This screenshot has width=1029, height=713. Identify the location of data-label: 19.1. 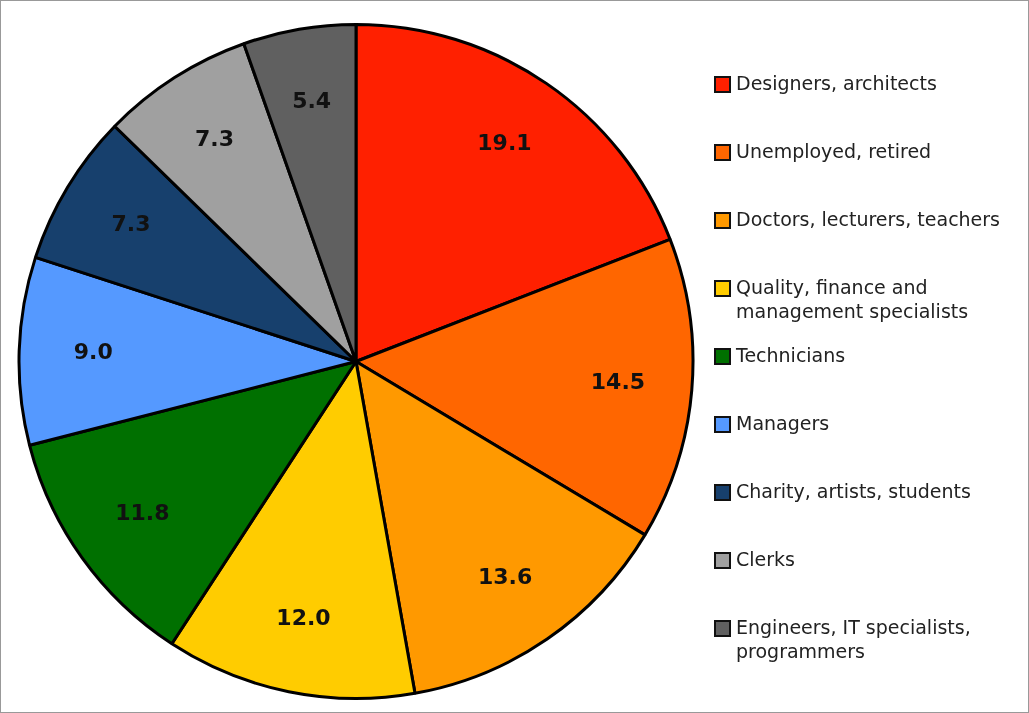
(504, 143).